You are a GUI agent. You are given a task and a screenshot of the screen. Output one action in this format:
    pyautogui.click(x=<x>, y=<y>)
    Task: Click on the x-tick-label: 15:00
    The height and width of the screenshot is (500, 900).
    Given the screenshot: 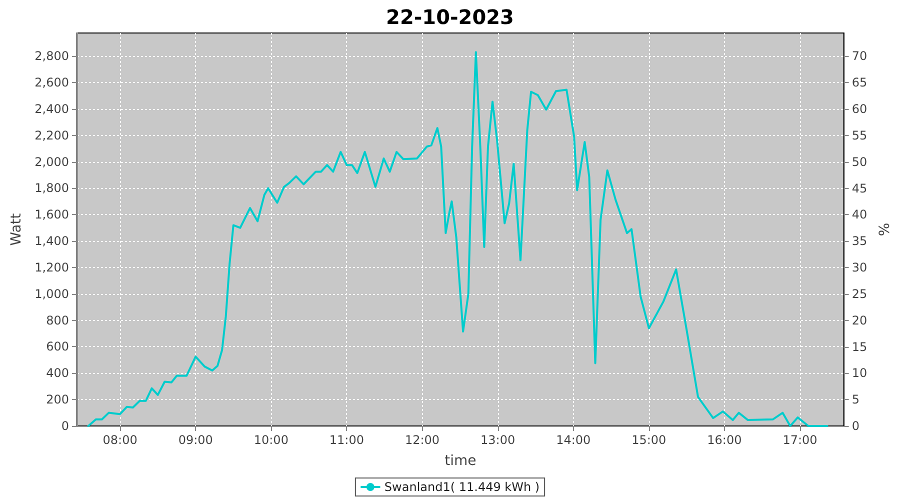 What is the action you would take?
    pyautogui.click(x=649, y=440)
    